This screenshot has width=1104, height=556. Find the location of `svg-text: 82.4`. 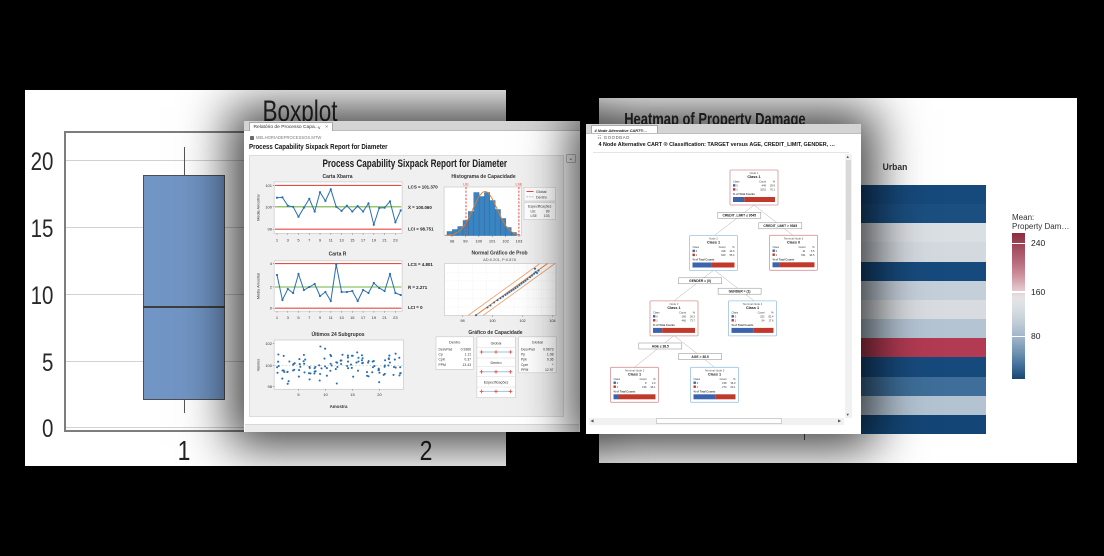

svg-text: 82.4 is located at coordinates (771, 316).